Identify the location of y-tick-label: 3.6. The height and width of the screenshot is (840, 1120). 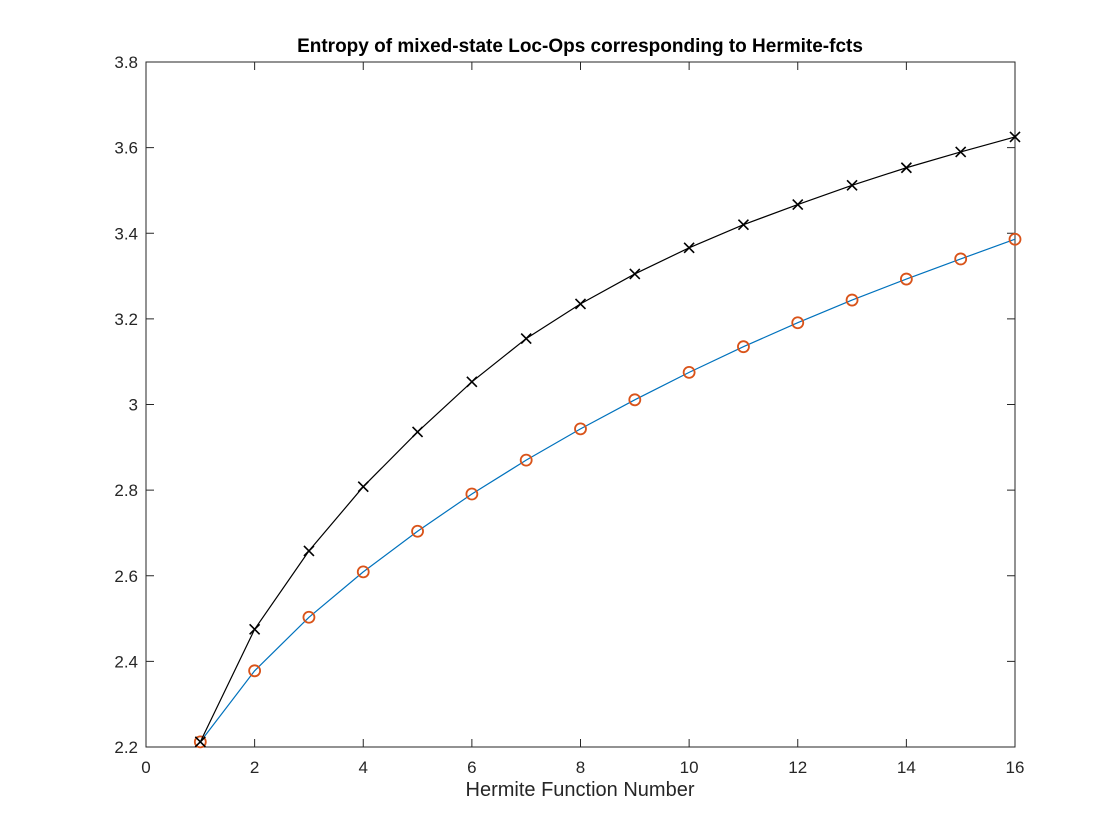
(126, 148).